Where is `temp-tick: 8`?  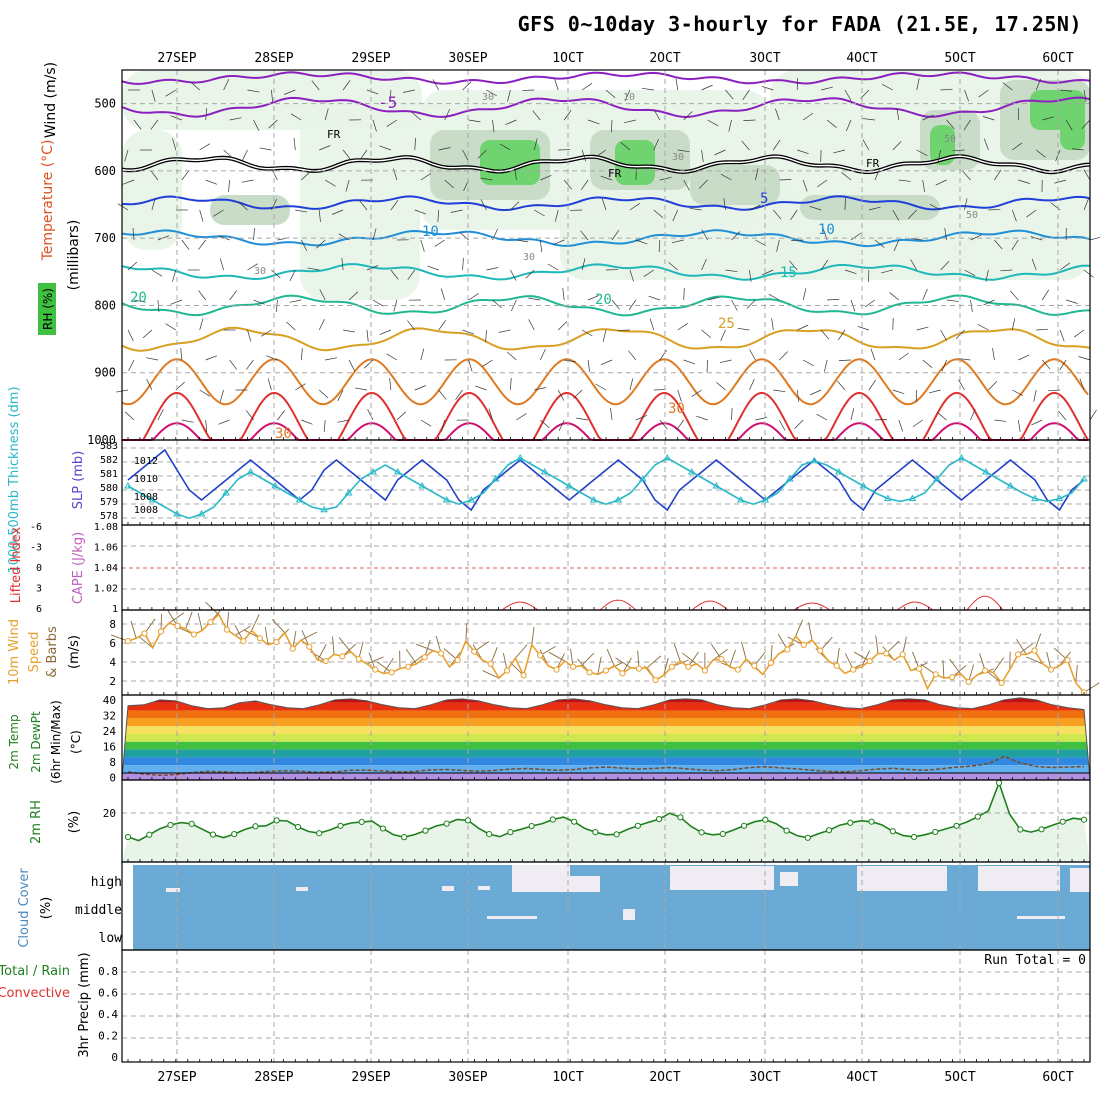
temp-tick: 8 is located at coordinates (112, 762).